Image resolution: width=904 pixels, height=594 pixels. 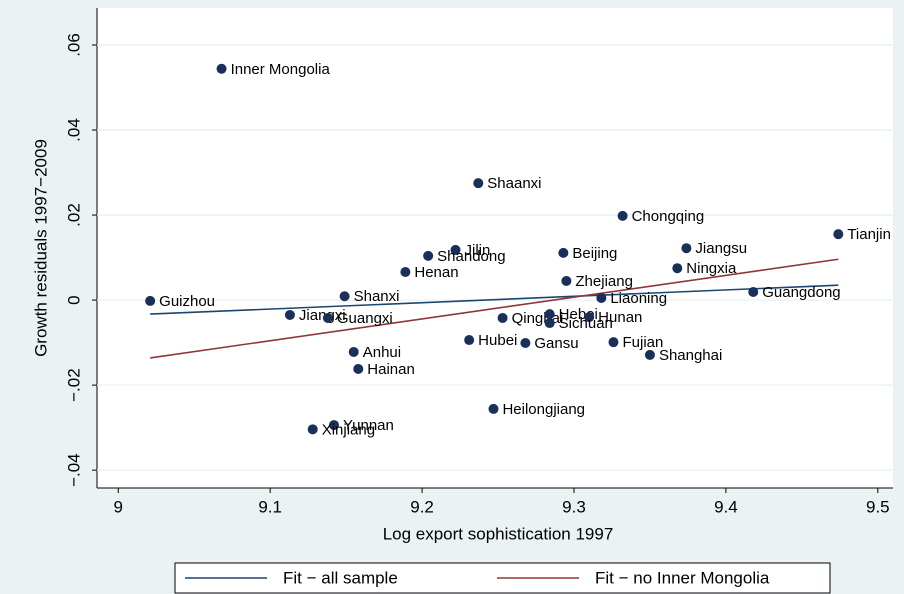 What do you see at coordinates (391, 369) in the screenshot?
I see `point-label: Hainan` at bounding box center [391, 369].